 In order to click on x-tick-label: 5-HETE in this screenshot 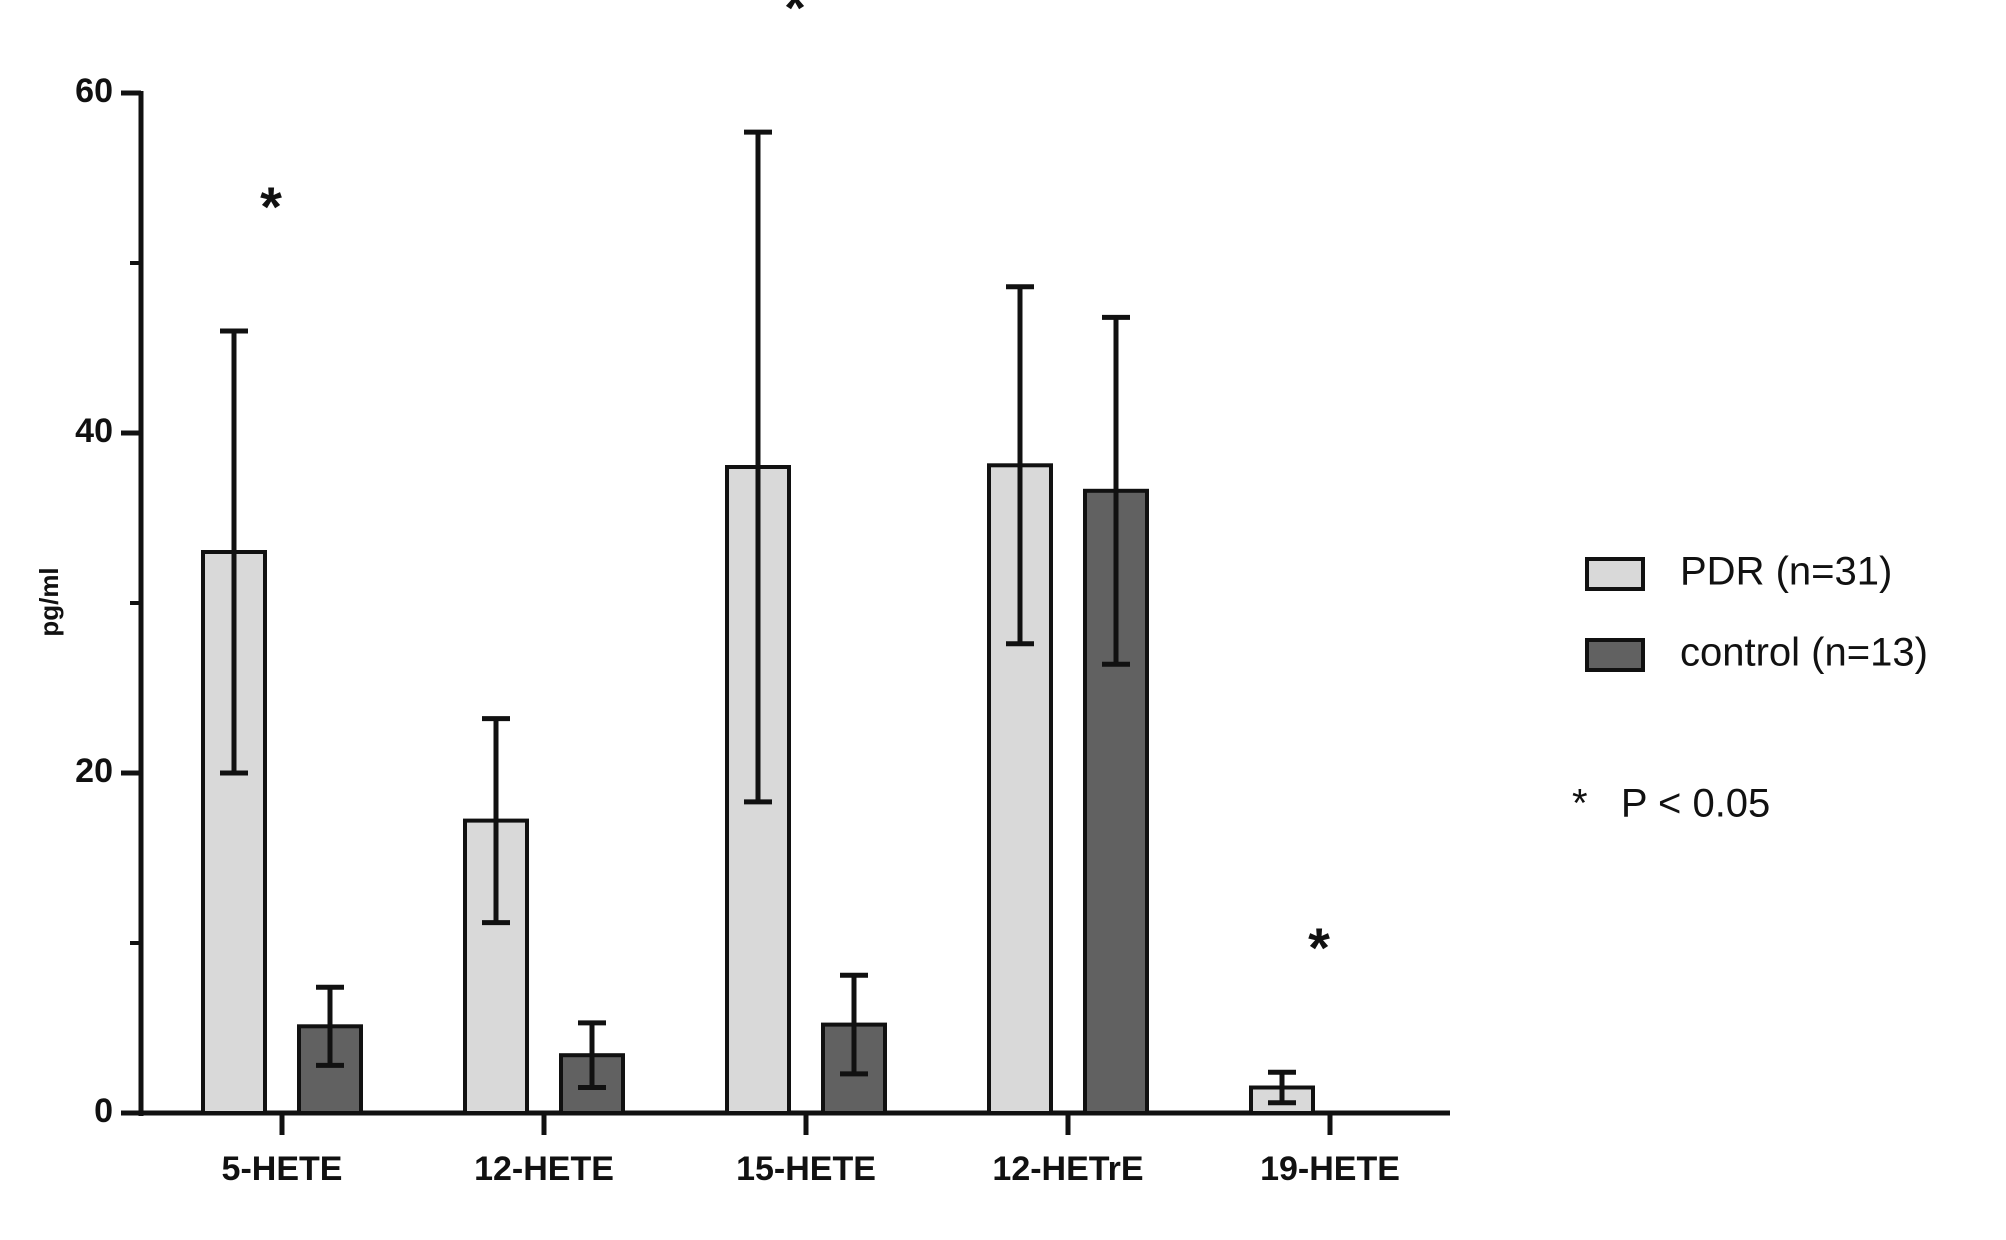, I will do `click(282, 1169)`.